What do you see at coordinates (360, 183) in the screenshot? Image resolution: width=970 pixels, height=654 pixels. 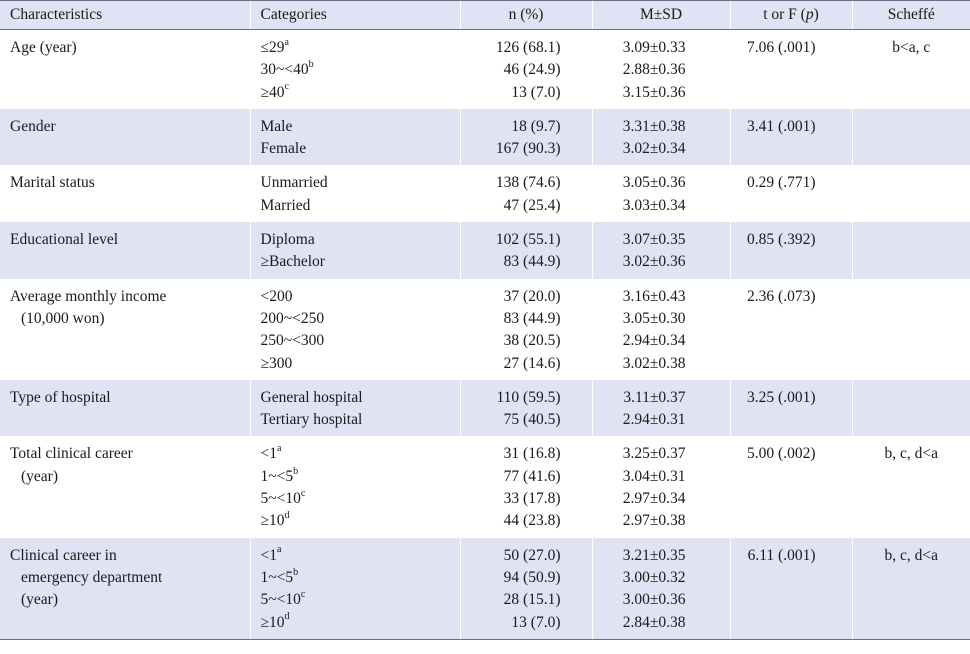 I see `category-item: Unmarried` at bounding box center [360, 183].